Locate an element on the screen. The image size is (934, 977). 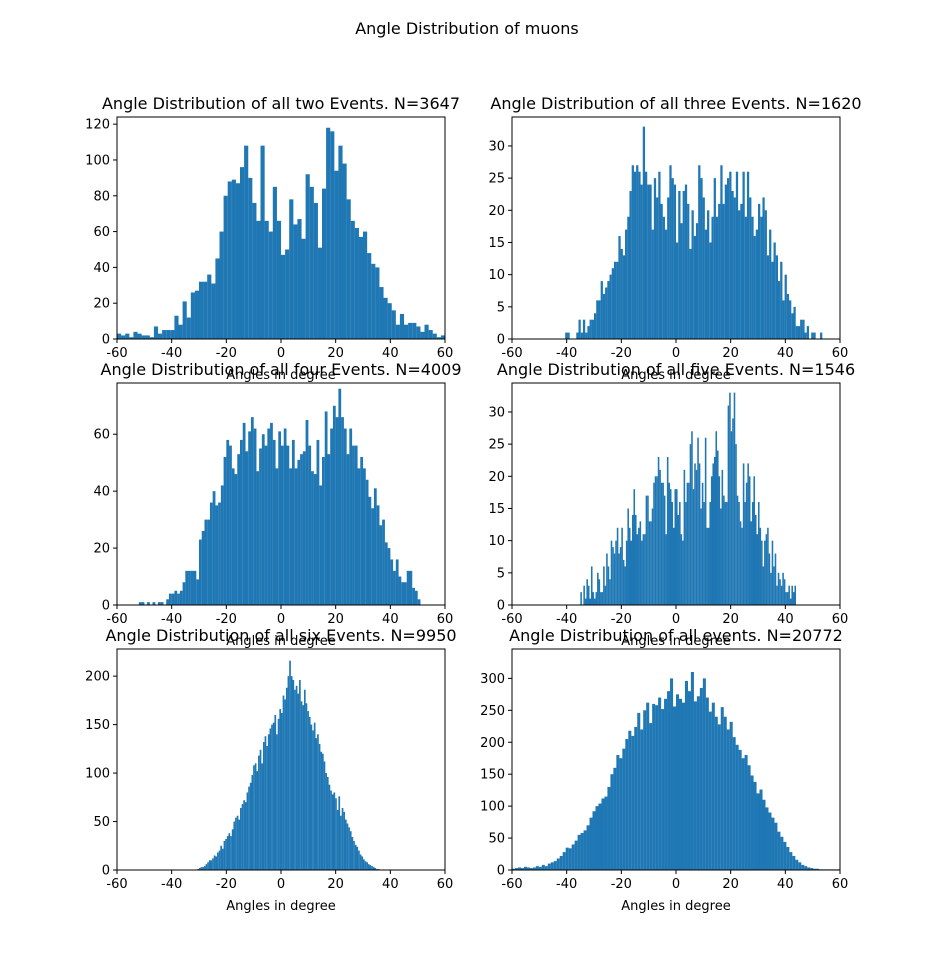
x-tick-label: -20 is located at coordinates (226, 619).